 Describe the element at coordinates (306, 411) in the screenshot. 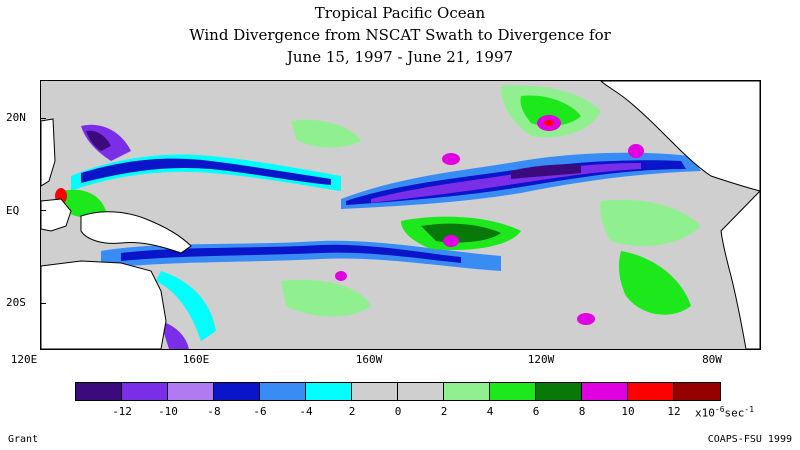

I see `colorbar-label: -4` at that location.